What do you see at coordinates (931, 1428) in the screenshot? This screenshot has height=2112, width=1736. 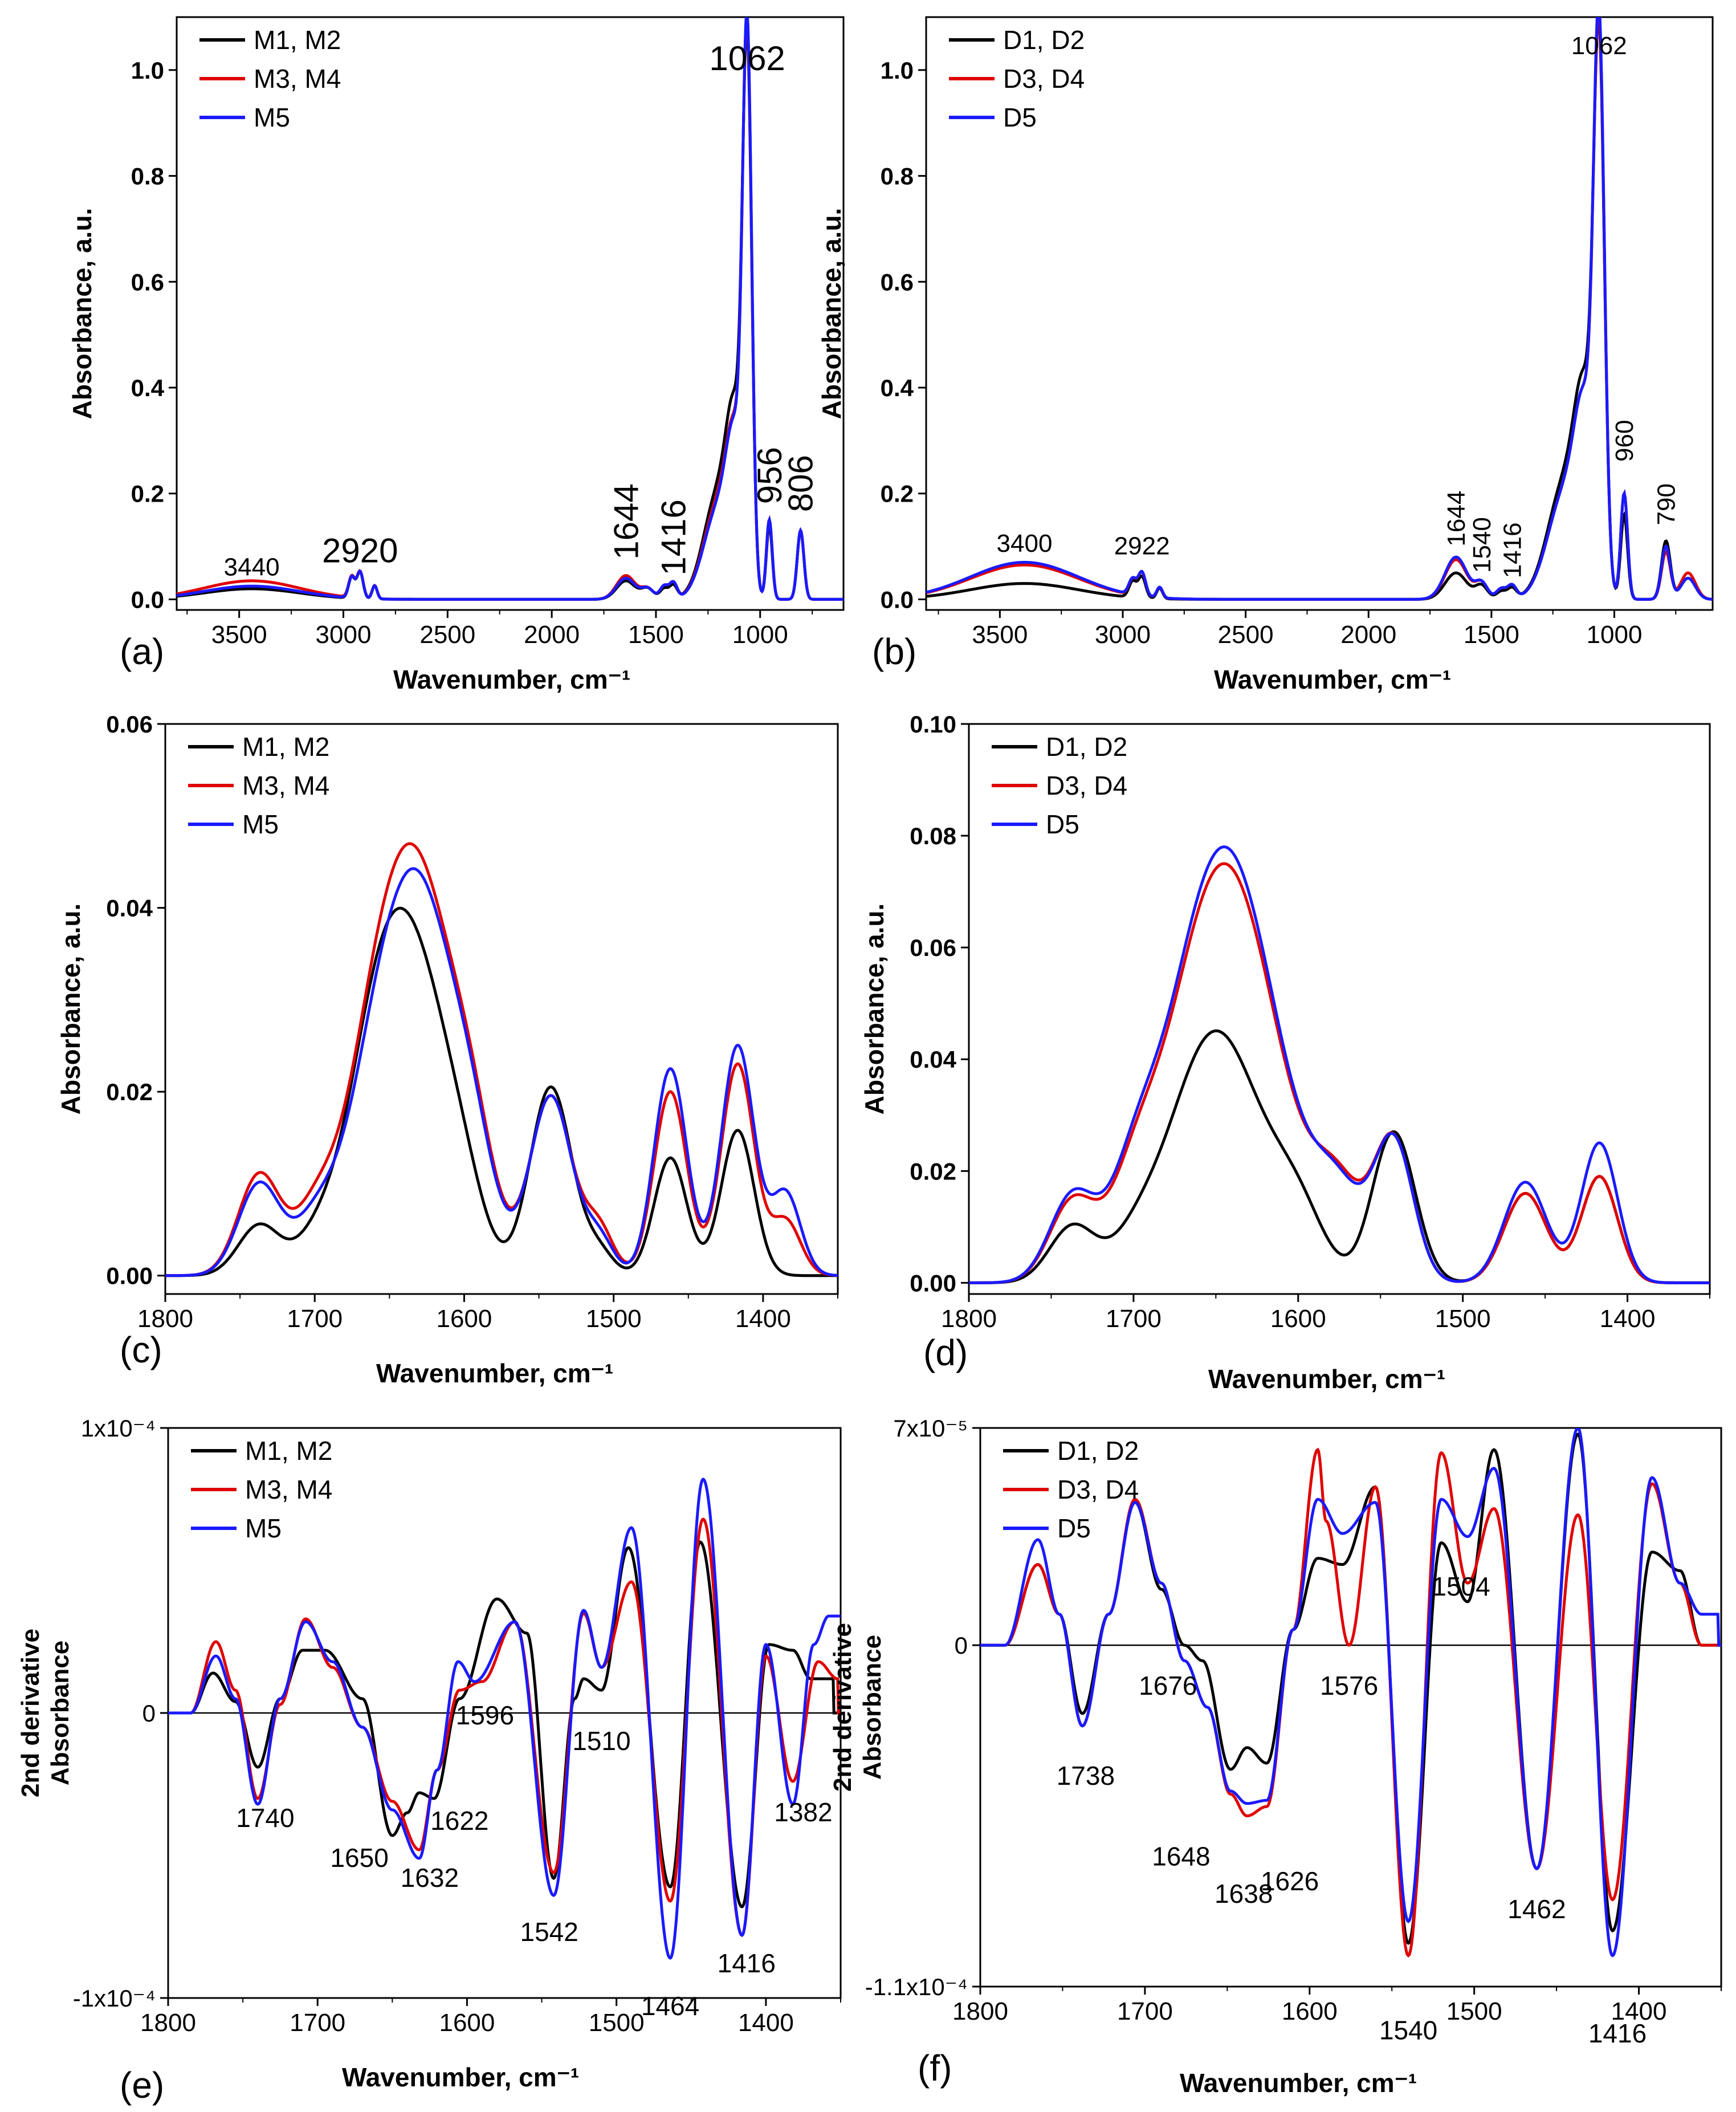 I see `y-tick-label: 7x10⁻⁵` at bounding box center [931, 1428].